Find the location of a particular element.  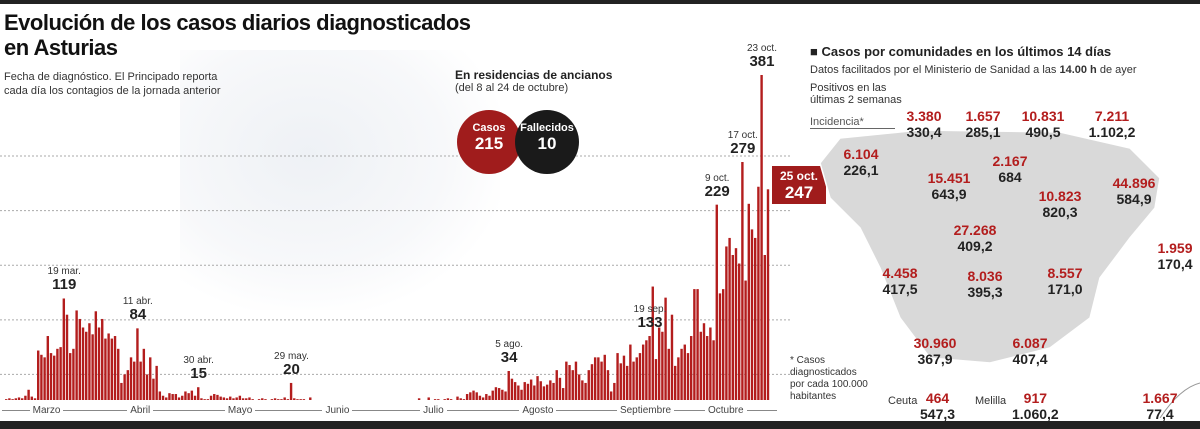

region-incidencia: 820,3 is located at coordinates (1060, 212).